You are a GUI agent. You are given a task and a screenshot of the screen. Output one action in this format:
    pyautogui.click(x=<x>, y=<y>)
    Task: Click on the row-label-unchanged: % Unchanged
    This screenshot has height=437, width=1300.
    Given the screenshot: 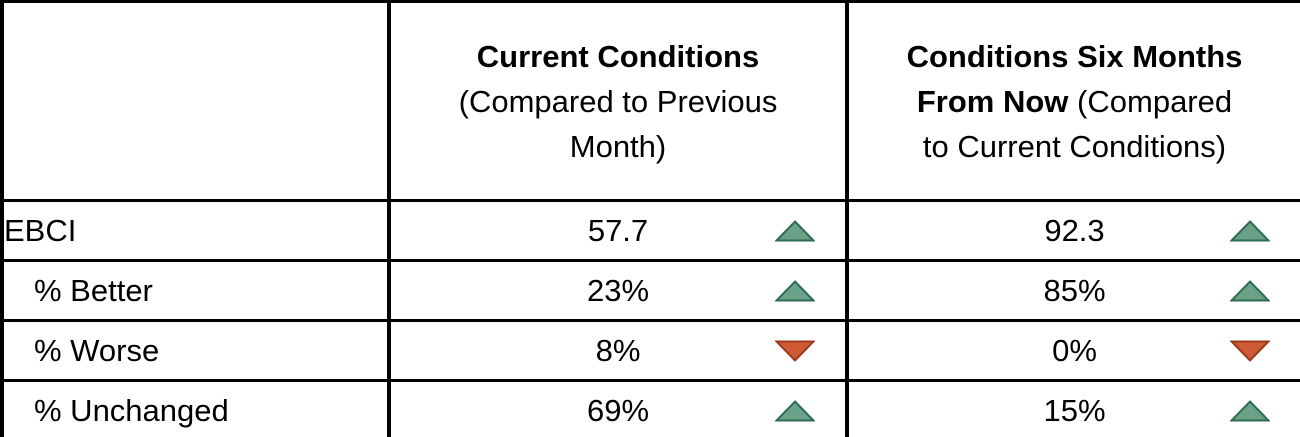 What is the action you would take?
    pyautogui.click(x=195, y=408)
    